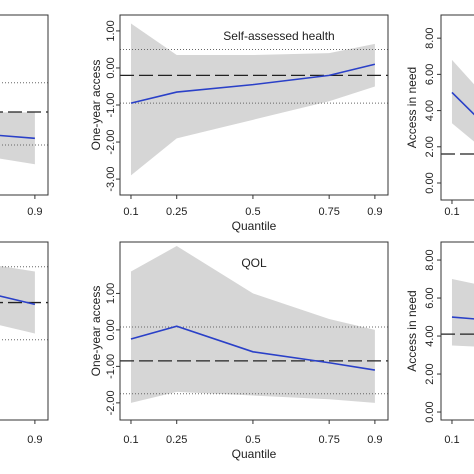 The width and height of the screenshot is (474, 474). I want to click on panel-title: Self-assessed health, so click(278, 36).